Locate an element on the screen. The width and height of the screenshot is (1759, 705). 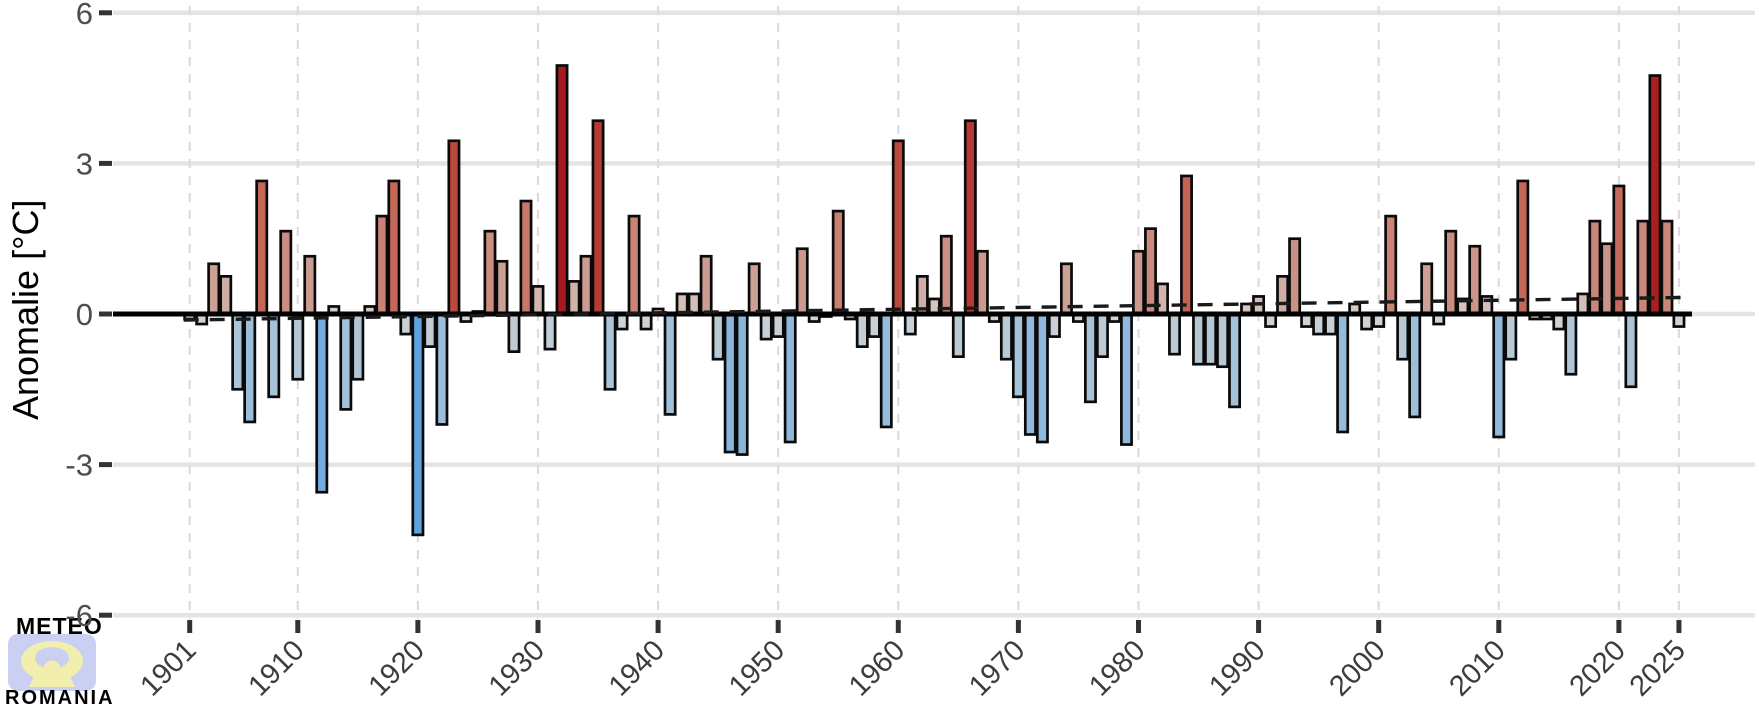
x-tick-label-2020: 2020 is located at coordinates (1598, 668).